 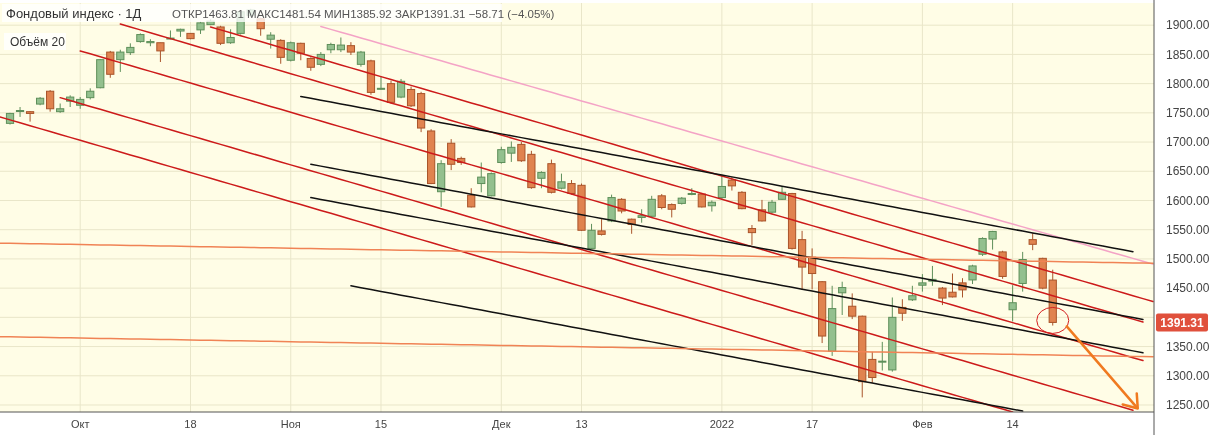 What do you see at coordinates (1187, 229) in the screenshot?
I see `y-tick-label: 1550.00` at bounding box center [1187, 229].